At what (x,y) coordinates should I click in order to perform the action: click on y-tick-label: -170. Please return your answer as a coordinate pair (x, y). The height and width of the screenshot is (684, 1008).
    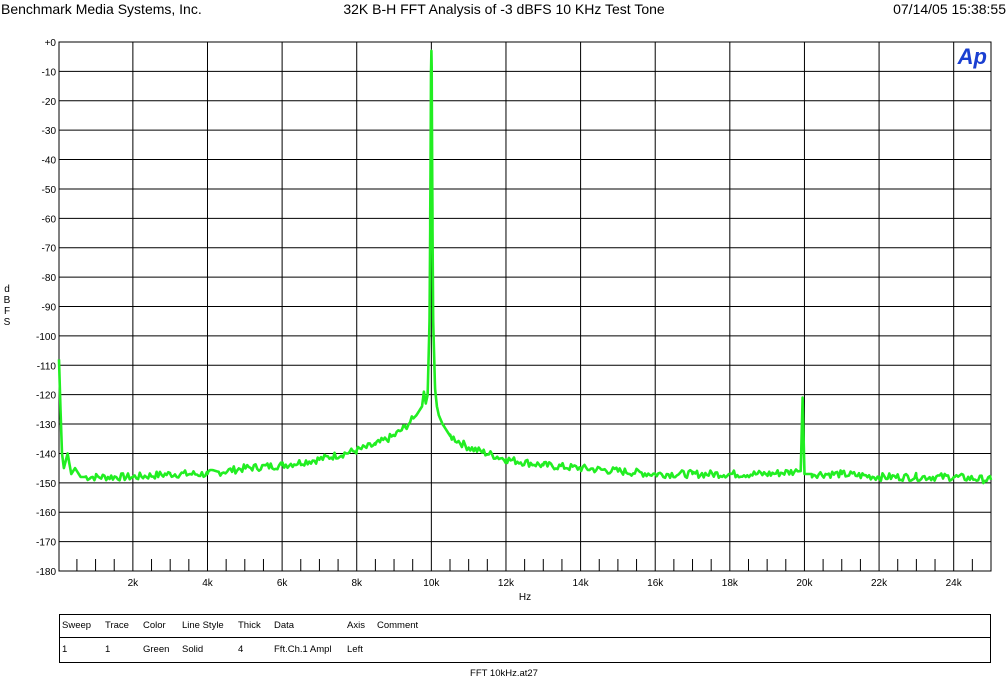
    Looking at the image, I should click on (46, 543).